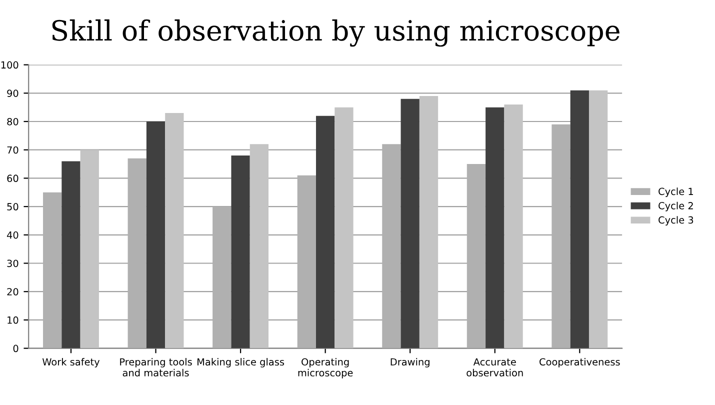  I want to click on y-tick-label: 10, so click(13, 320).